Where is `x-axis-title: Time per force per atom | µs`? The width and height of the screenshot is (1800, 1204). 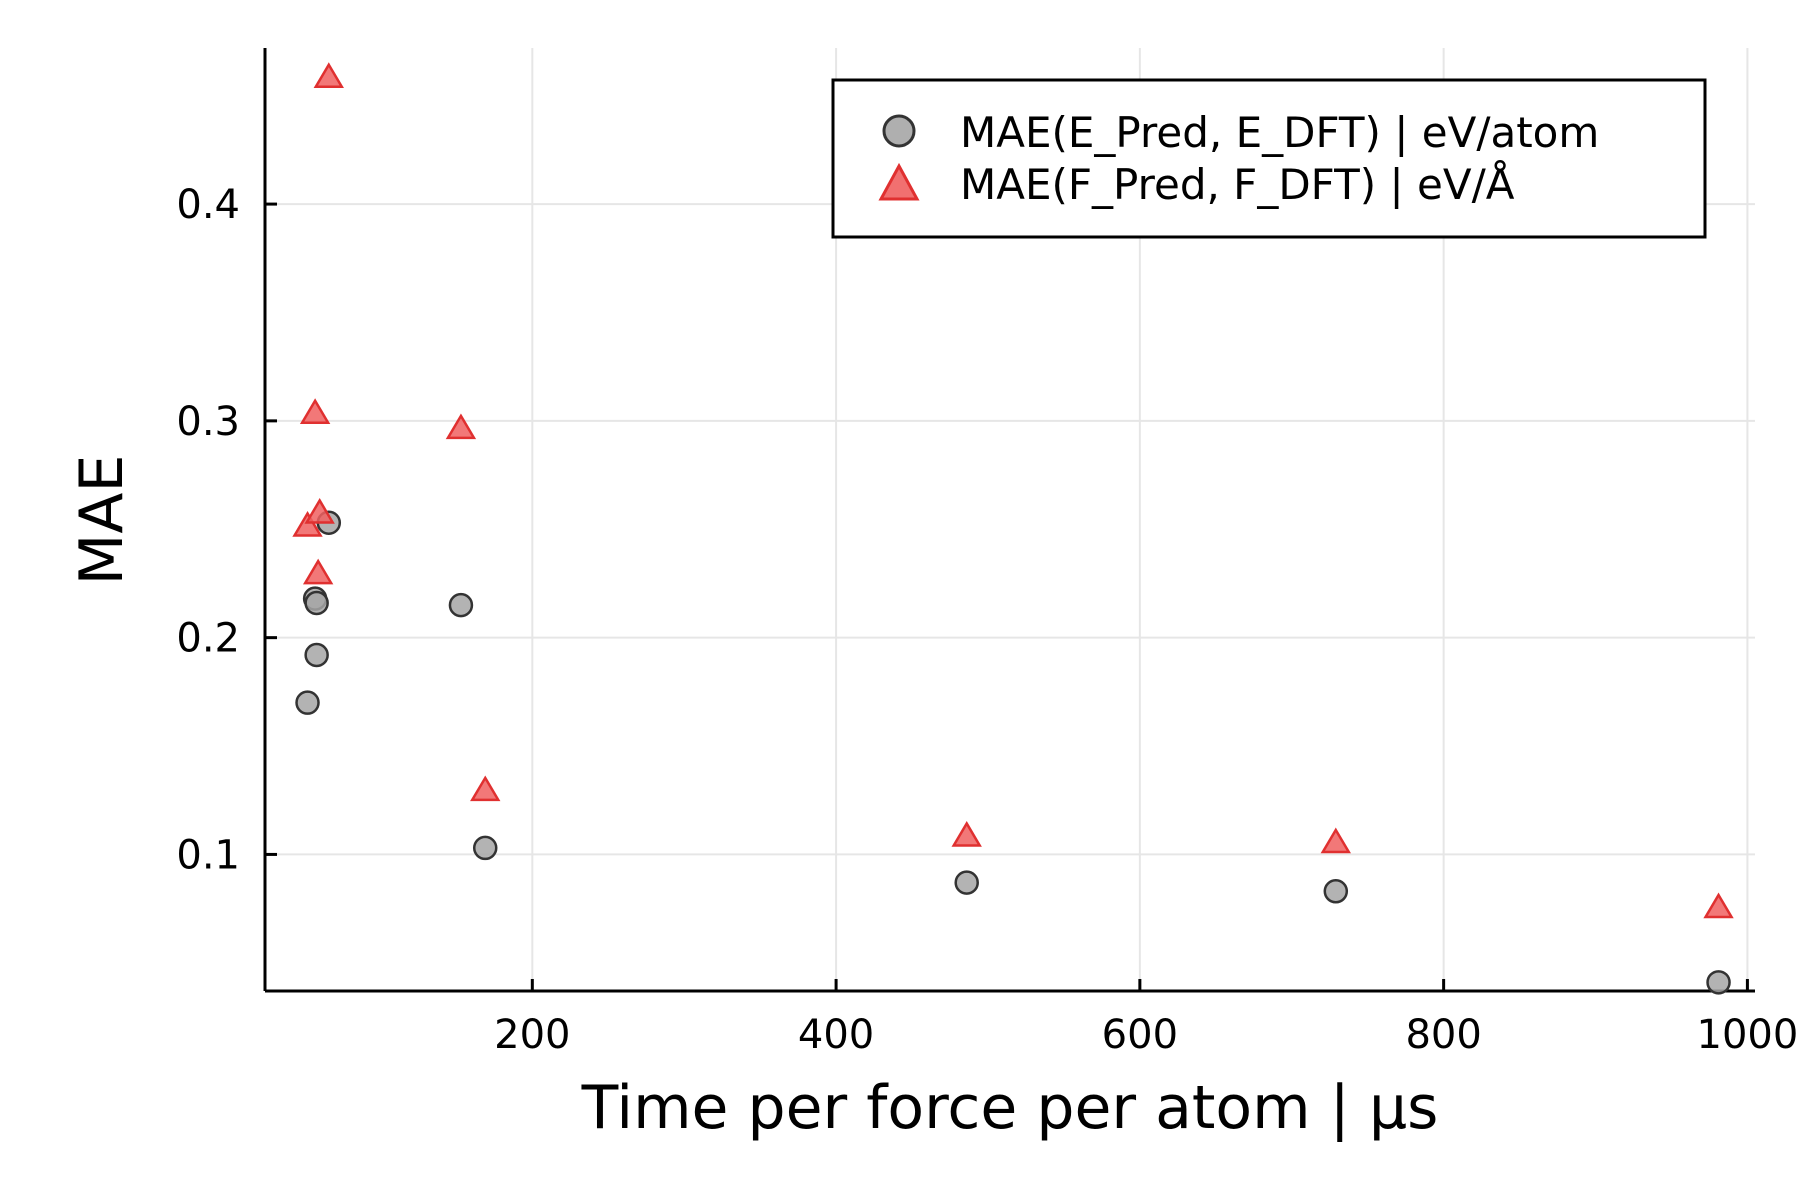 x-axis-title: Time per force per atom | µs is located at coordinates (1010, 1108).